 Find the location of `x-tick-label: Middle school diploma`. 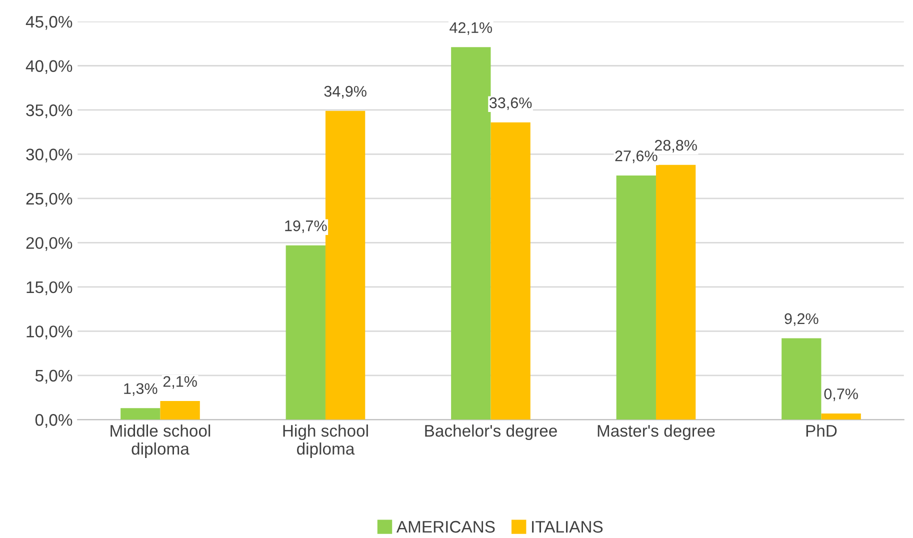

x-tick-label: Middle school diploma is located at coordinates (160, 441).